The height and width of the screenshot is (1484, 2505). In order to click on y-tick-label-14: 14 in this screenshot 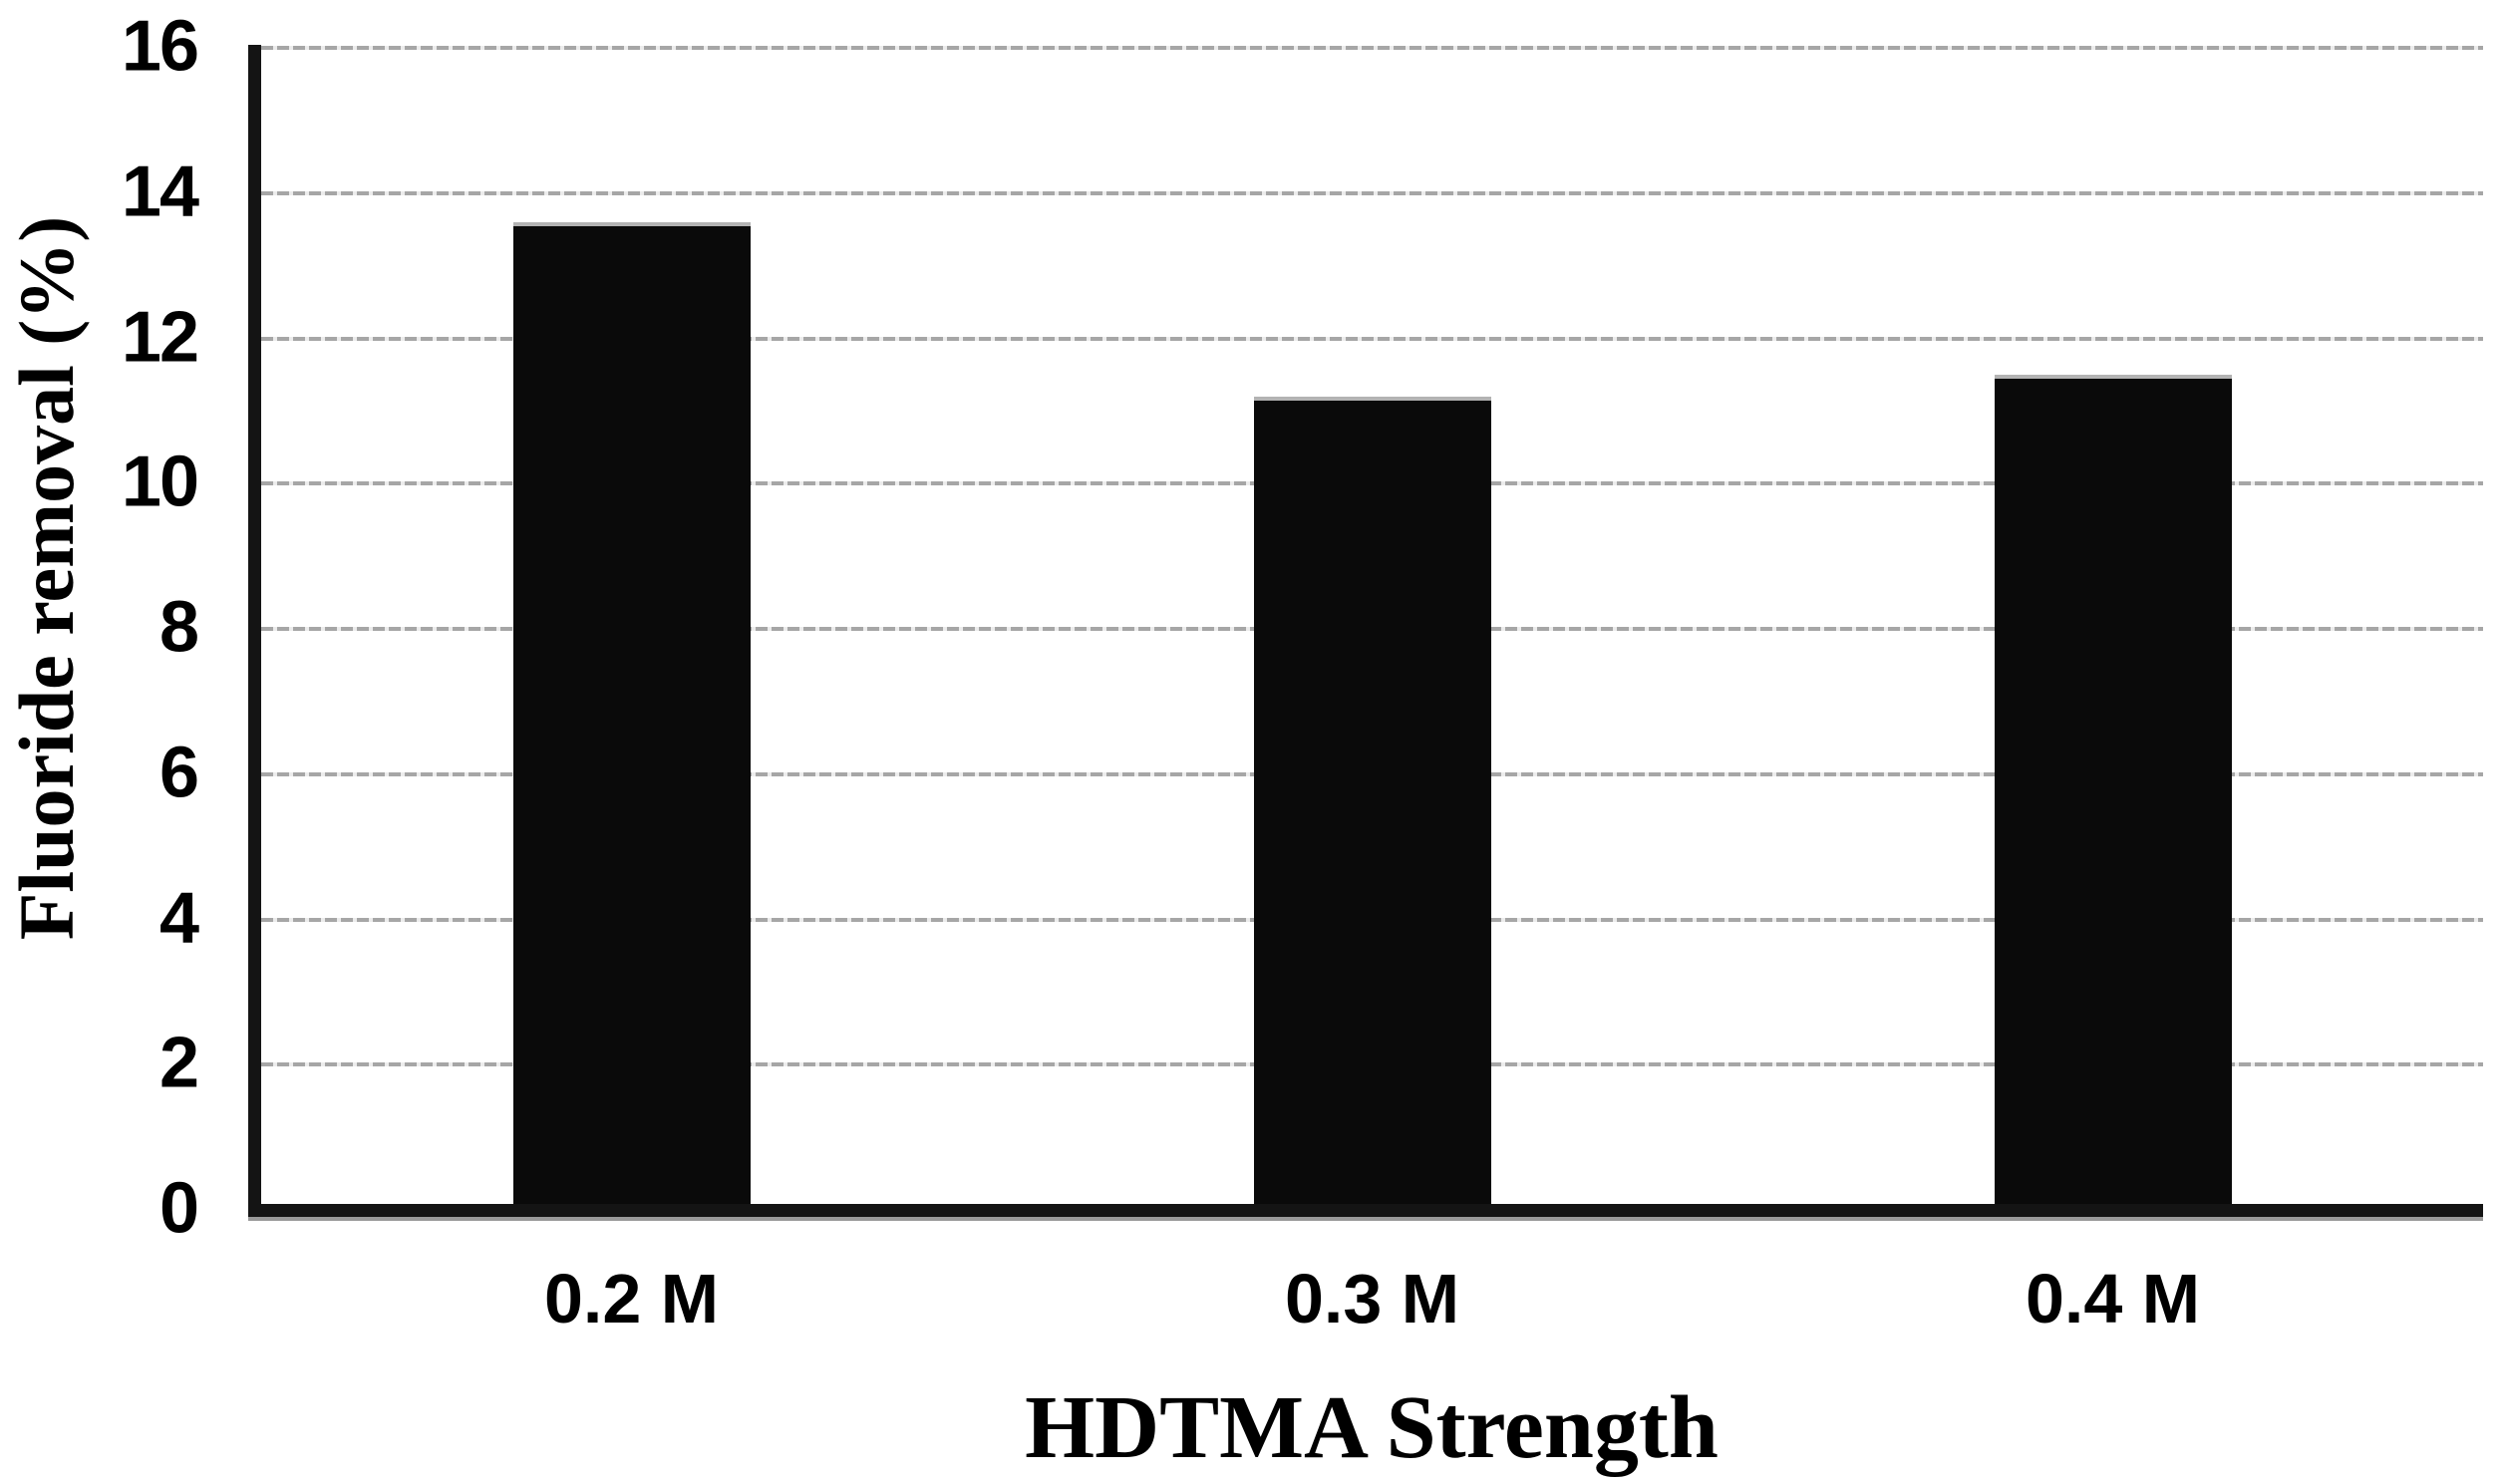, I will do `click(160, 191)`.